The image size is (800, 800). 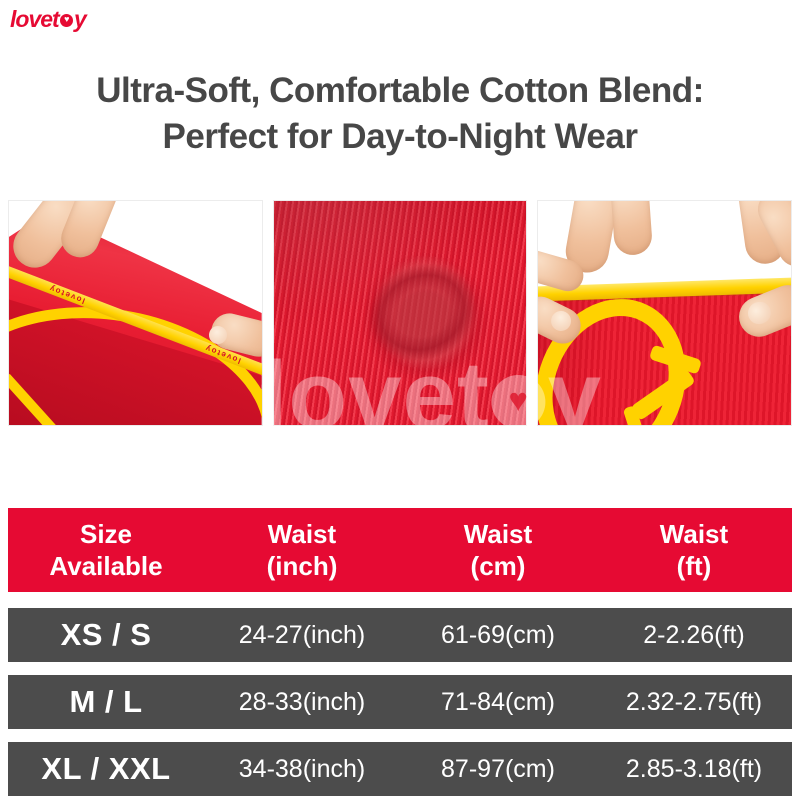 I want to click on header-waist-ft: Waist (ft), so click(x=694, y=550).